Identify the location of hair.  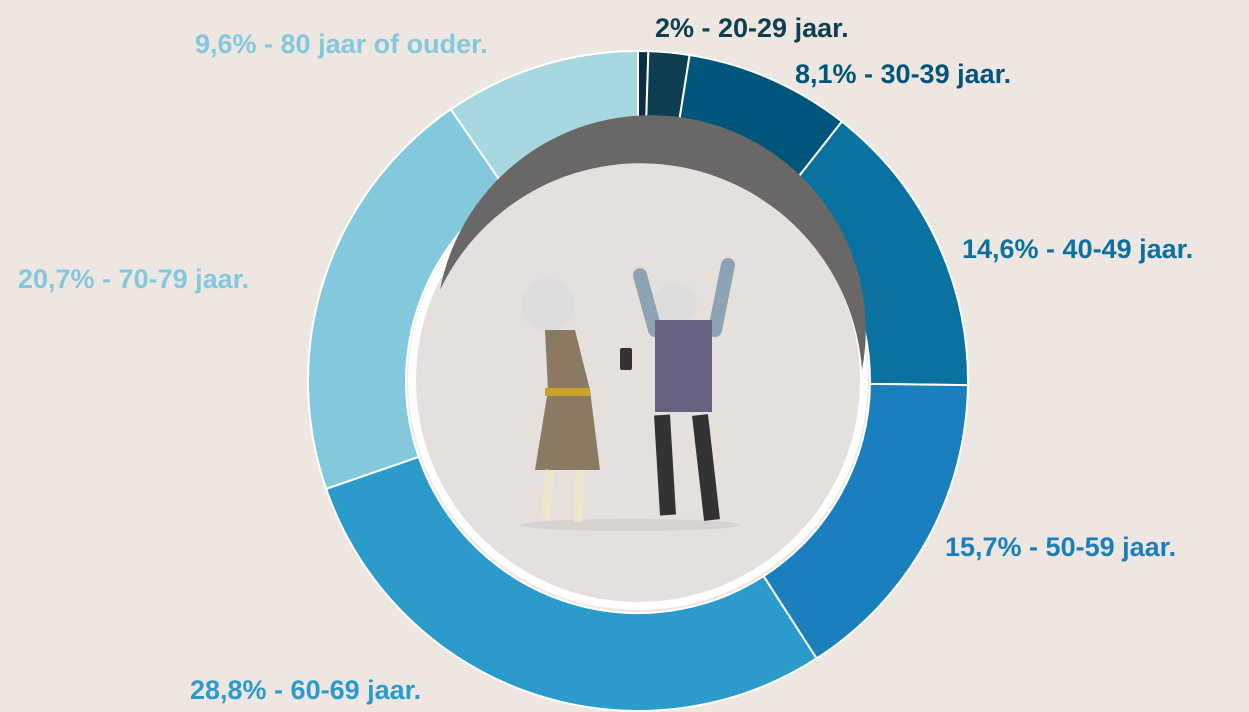
(548, 305).